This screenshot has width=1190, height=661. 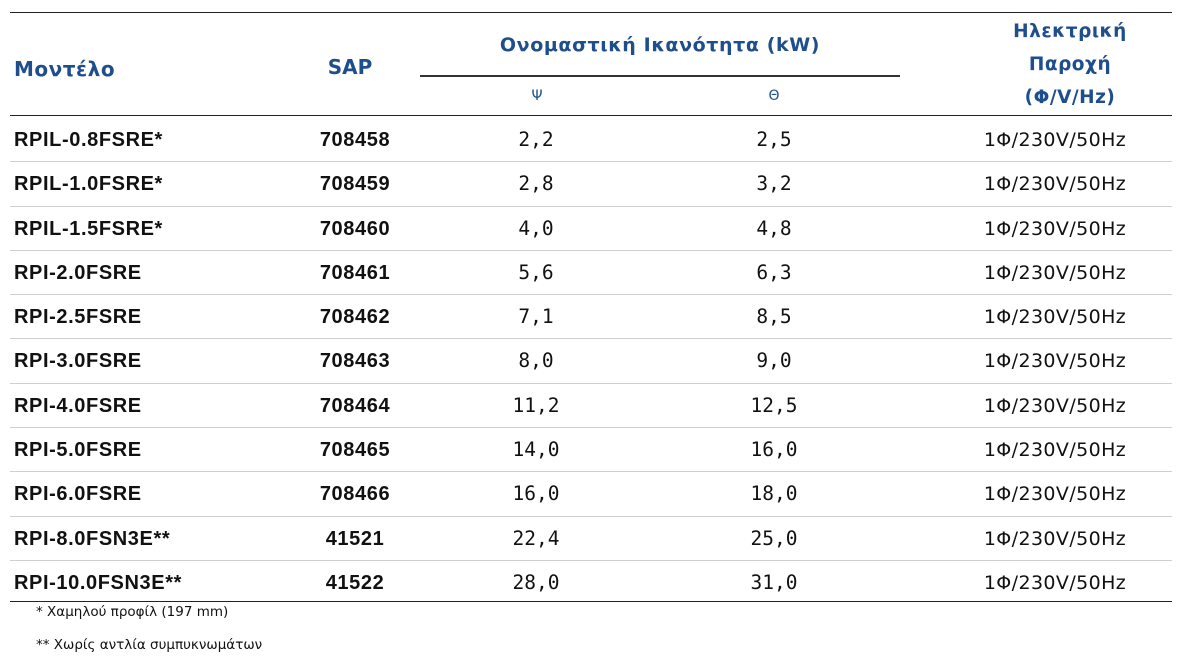 I want to click on table-top-rule, so click(x=591, y=12).